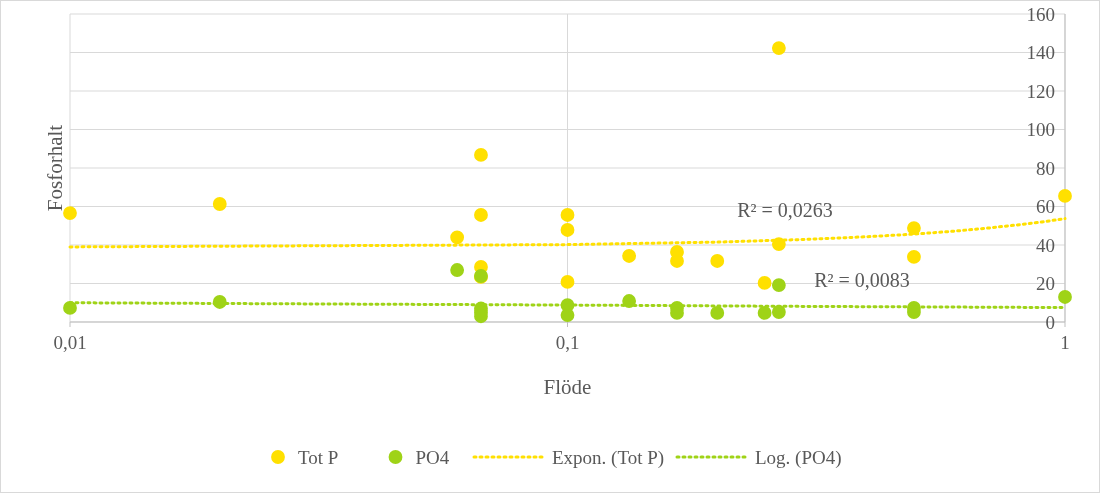 The image size is (1100, 493). Describe the element at coordinates (567, 387) in the screenshot. I see `x-axis-title: Flöde` at that location.